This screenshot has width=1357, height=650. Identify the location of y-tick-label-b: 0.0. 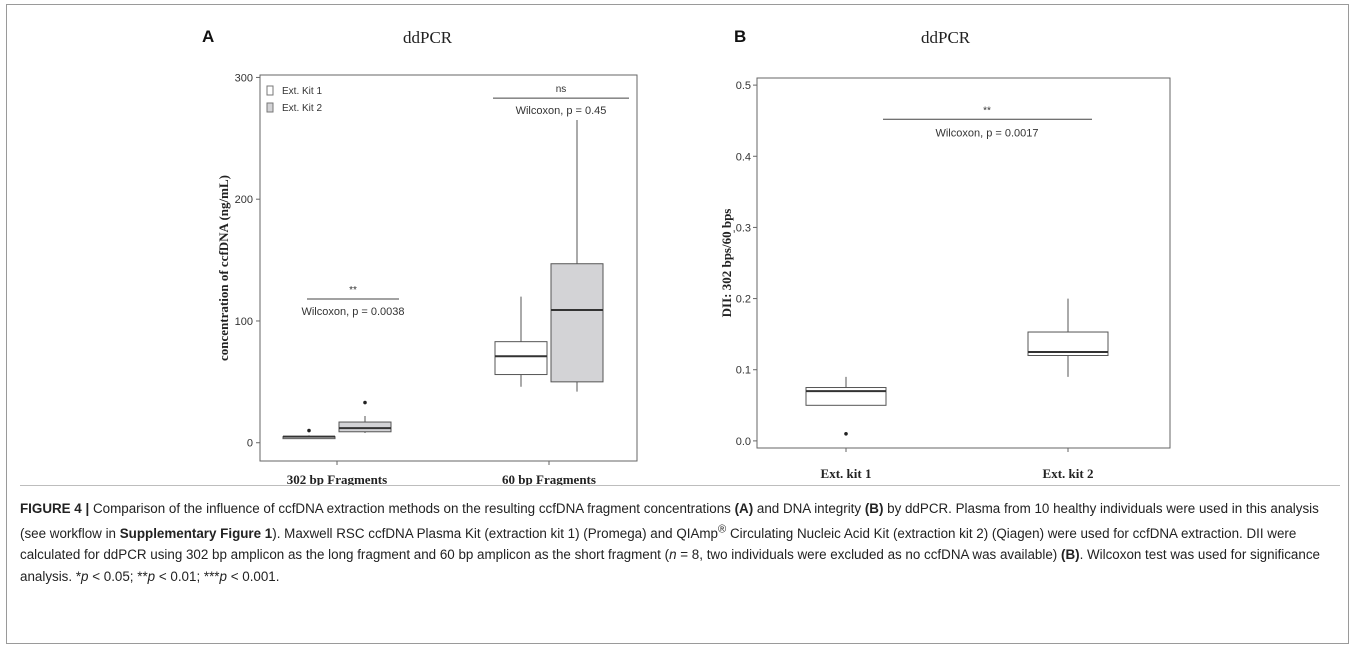
(743, 442).